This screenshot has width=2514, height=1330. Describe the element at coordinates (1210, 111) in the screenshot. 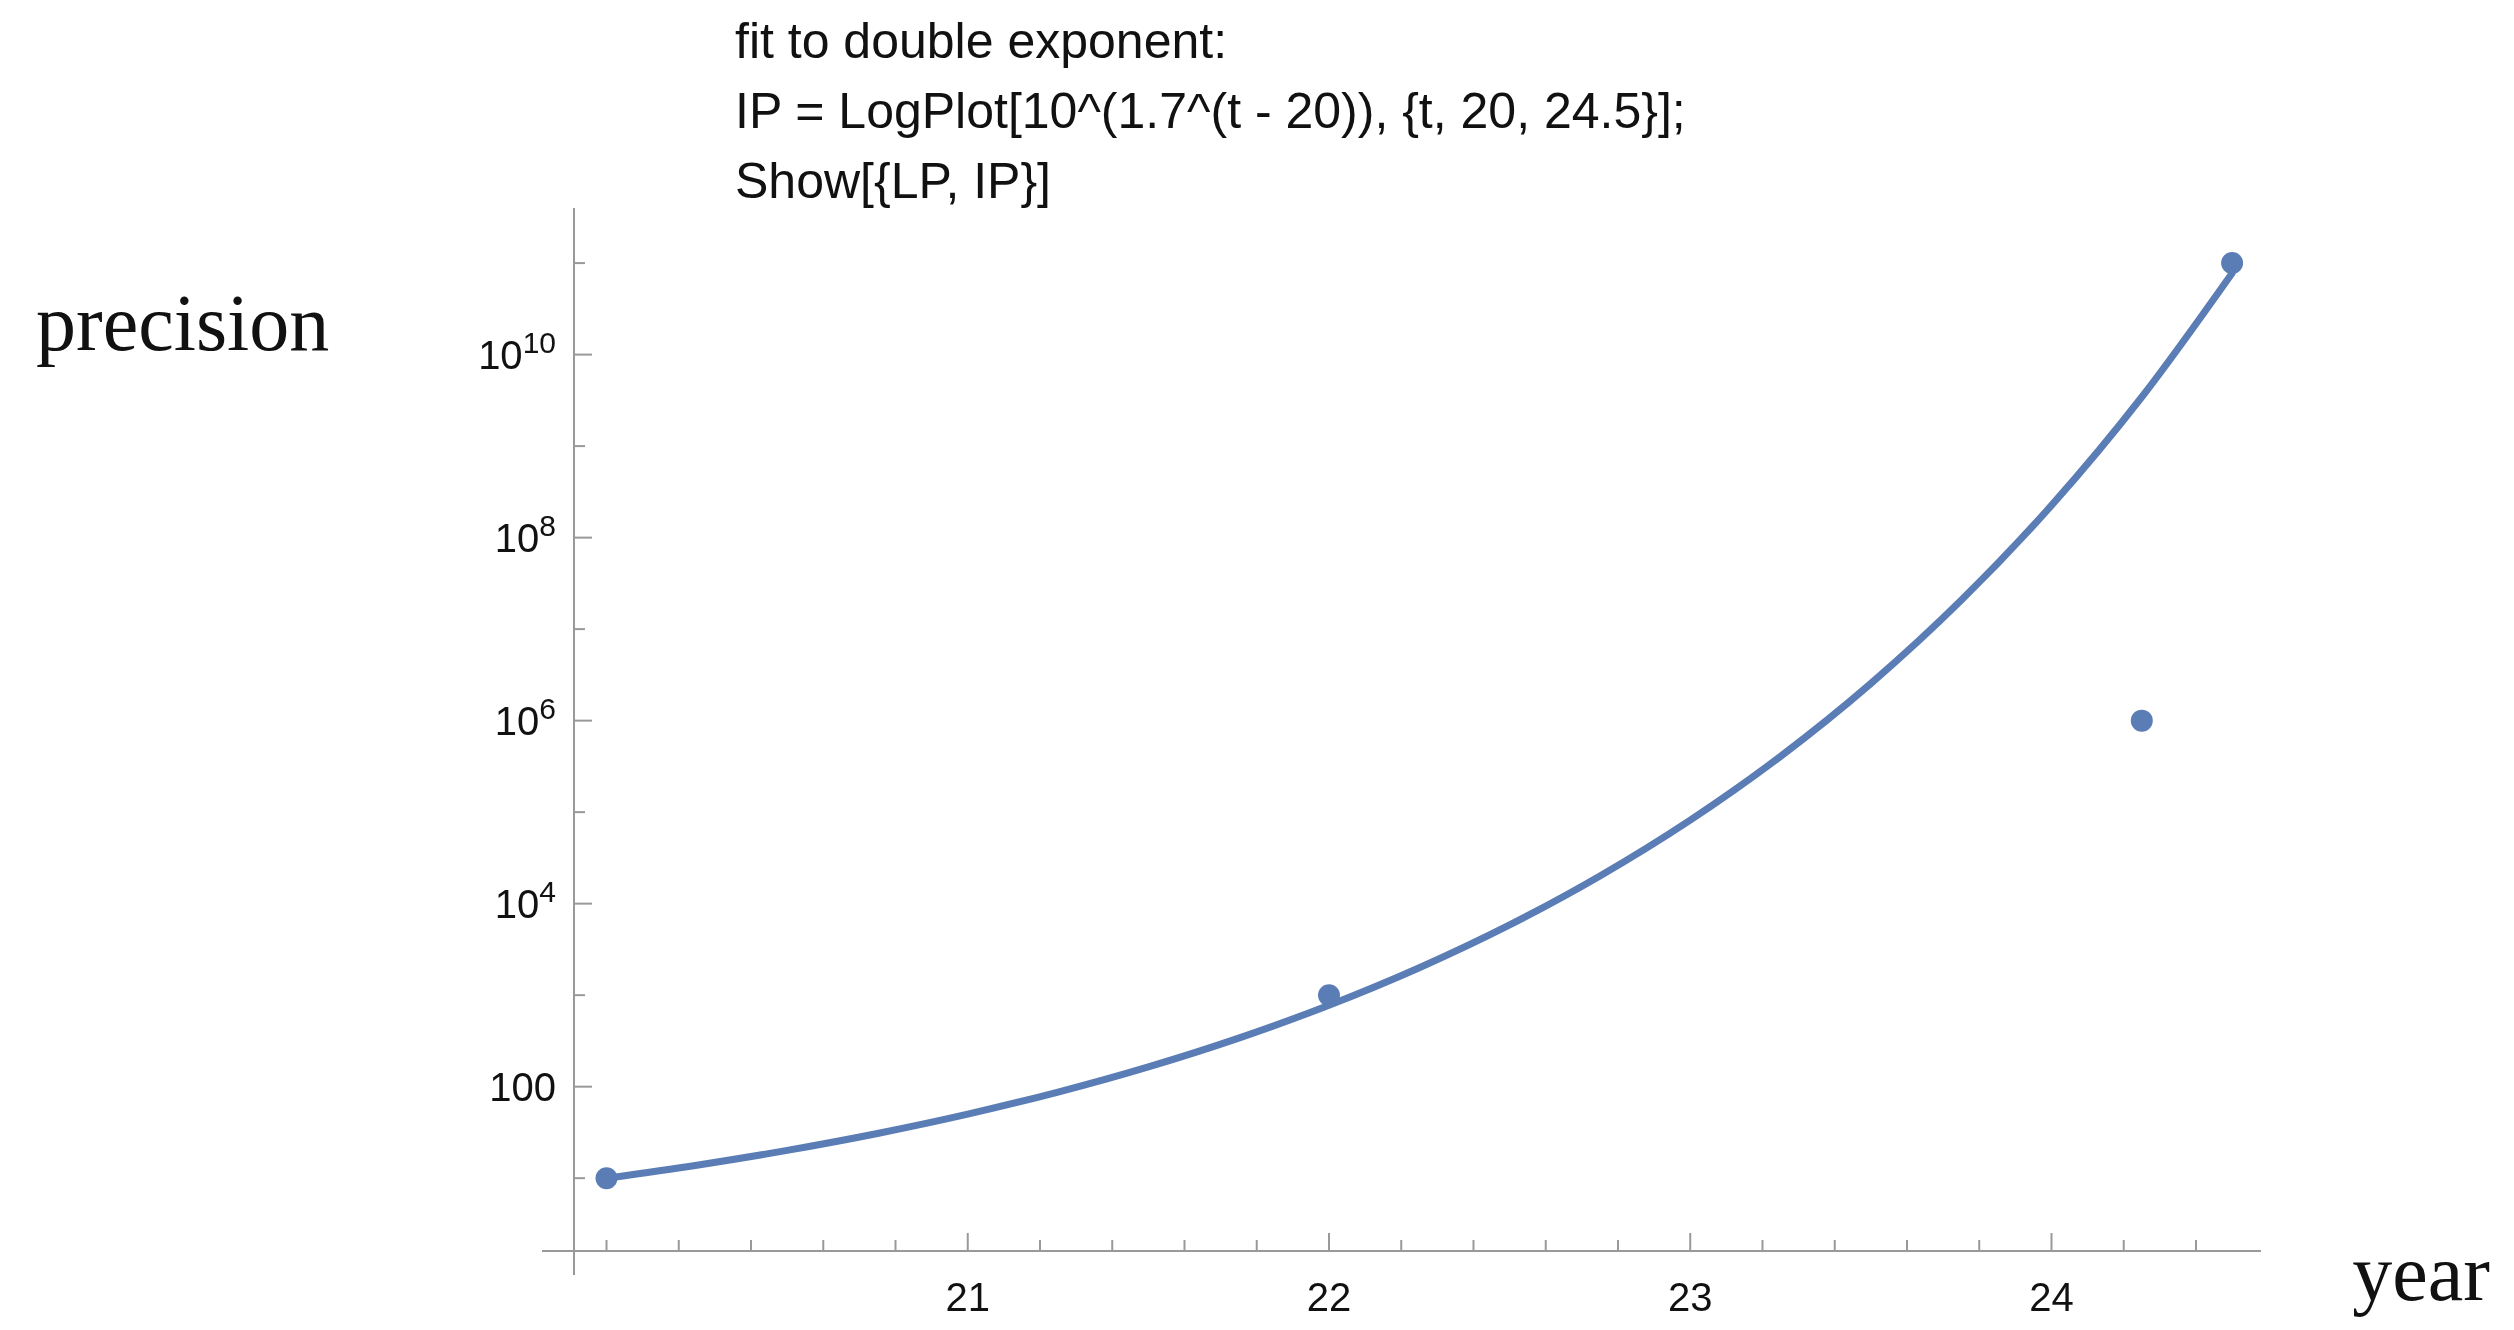

I see `text: IP = LogPlot[10^(1.7^(t - 20)), {t, 20, 24.5}];` at that location.